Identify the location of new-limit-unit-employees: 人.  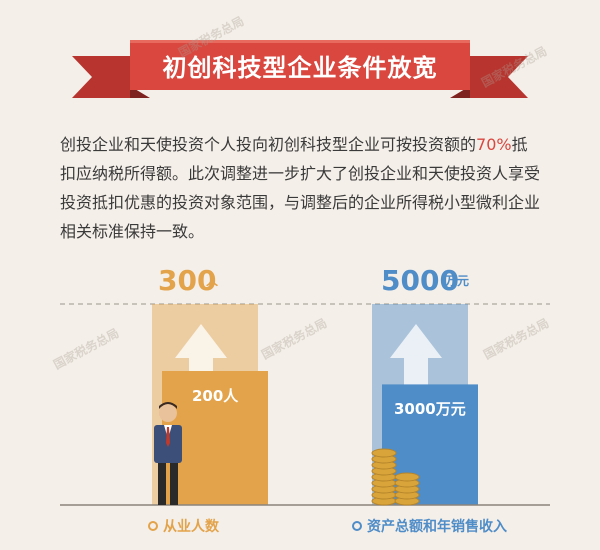
(212, 281).